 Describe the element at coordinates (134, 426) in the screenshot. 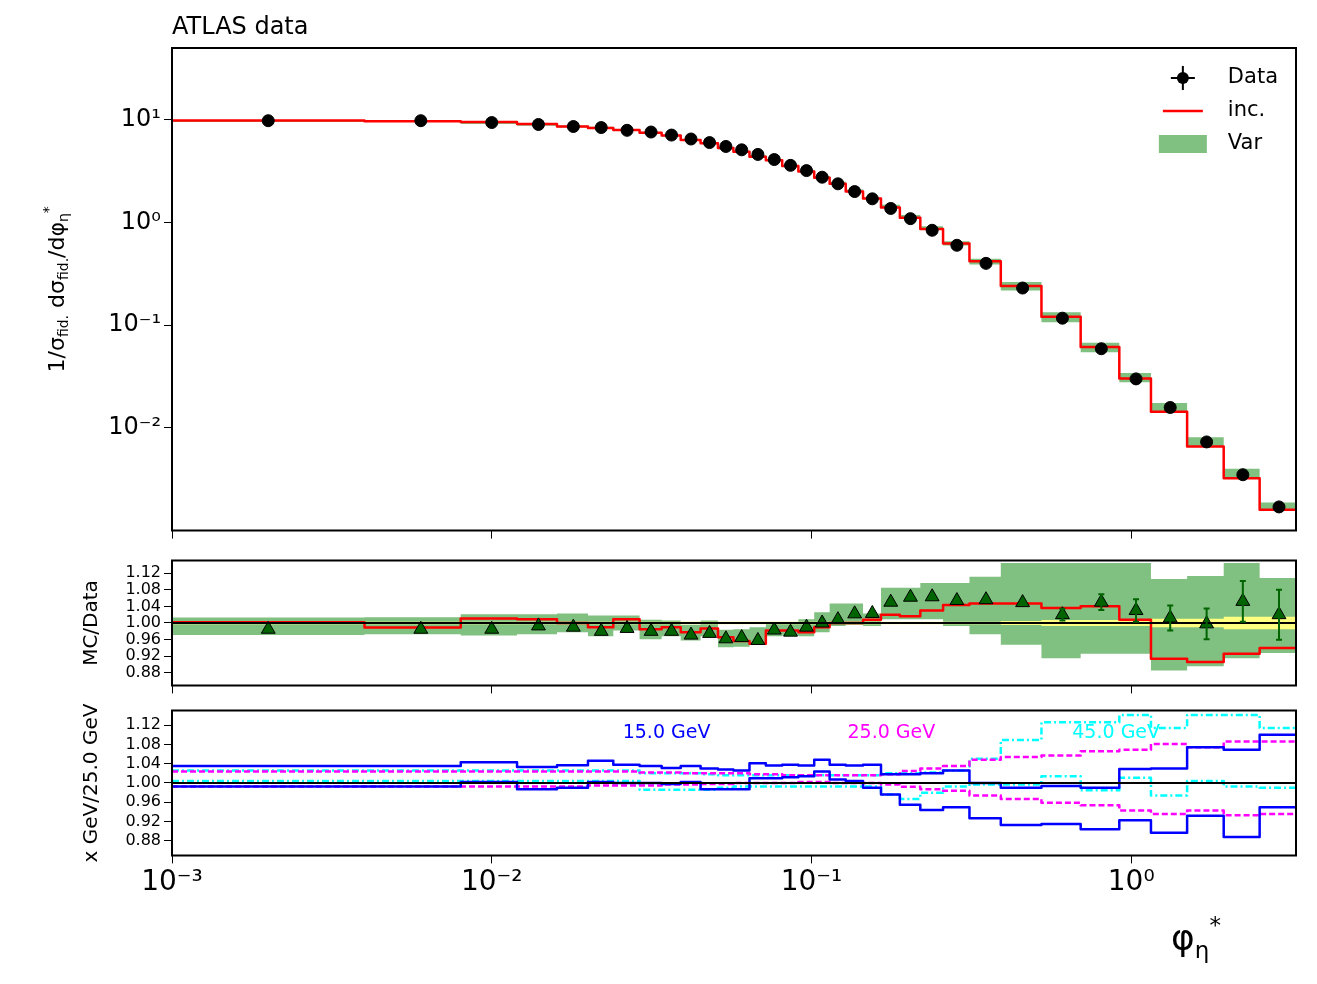

I see `y-tick-label: 10⁻²` at that location.